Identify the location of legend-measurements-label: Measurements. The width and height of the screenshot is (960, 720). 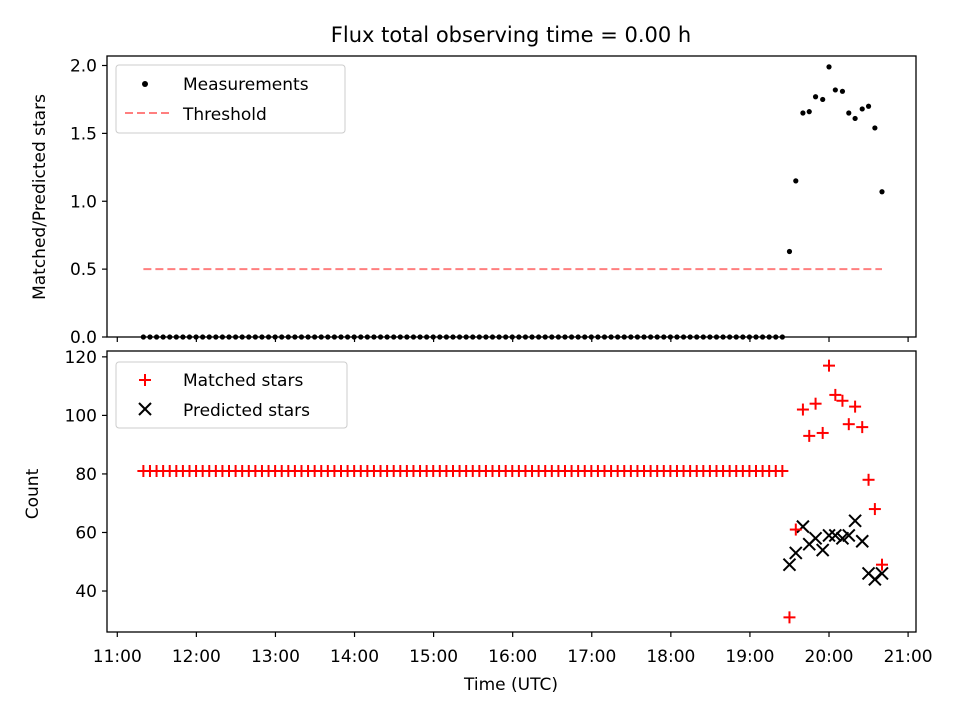
(246, 85).